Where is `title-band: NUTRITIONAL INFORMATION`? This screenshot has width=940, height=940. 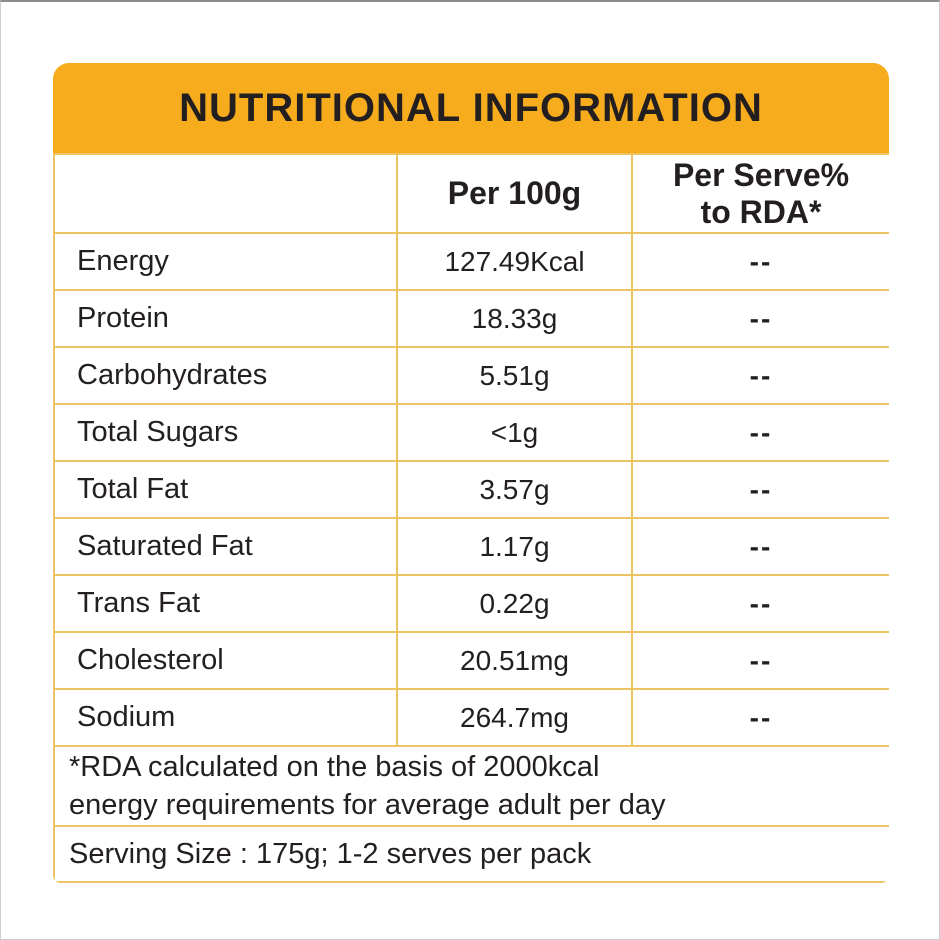
title-band: NUTRITIONAL INFORMATION is located at coordinates (471, 108).